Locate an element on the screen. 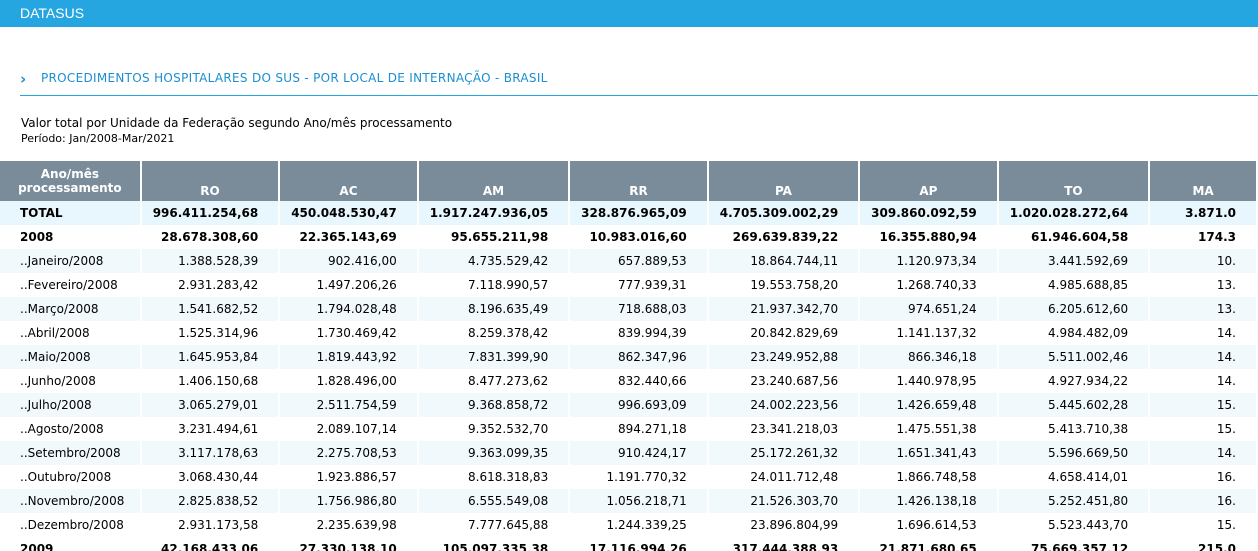 The height and width of the screenshot is (551, 1258). table-cell: 9.352.532,70 is located at coordinates (493, 429).